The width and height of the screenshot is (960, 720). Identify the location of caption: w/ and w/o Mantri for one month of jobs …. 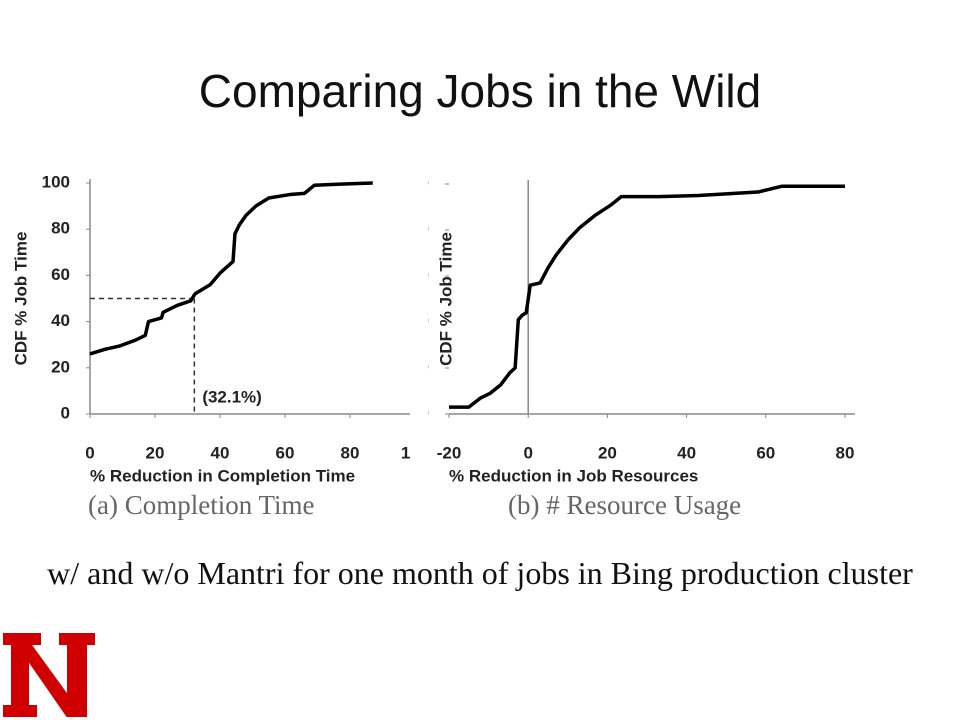
(480, 573).